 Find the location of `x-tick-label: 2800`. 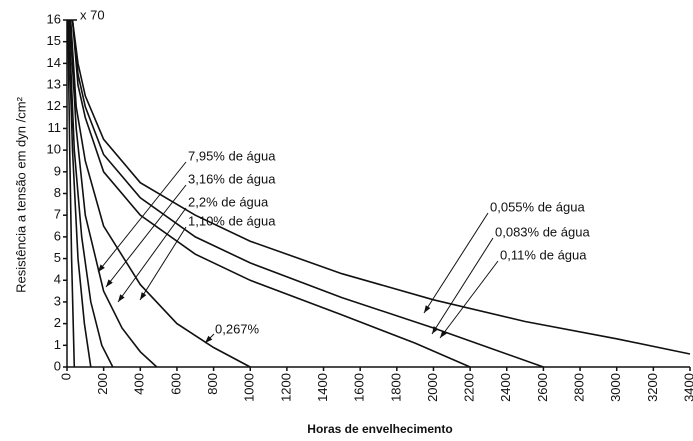

x-tick-label: 2800 is located at coordinates (578, 387).